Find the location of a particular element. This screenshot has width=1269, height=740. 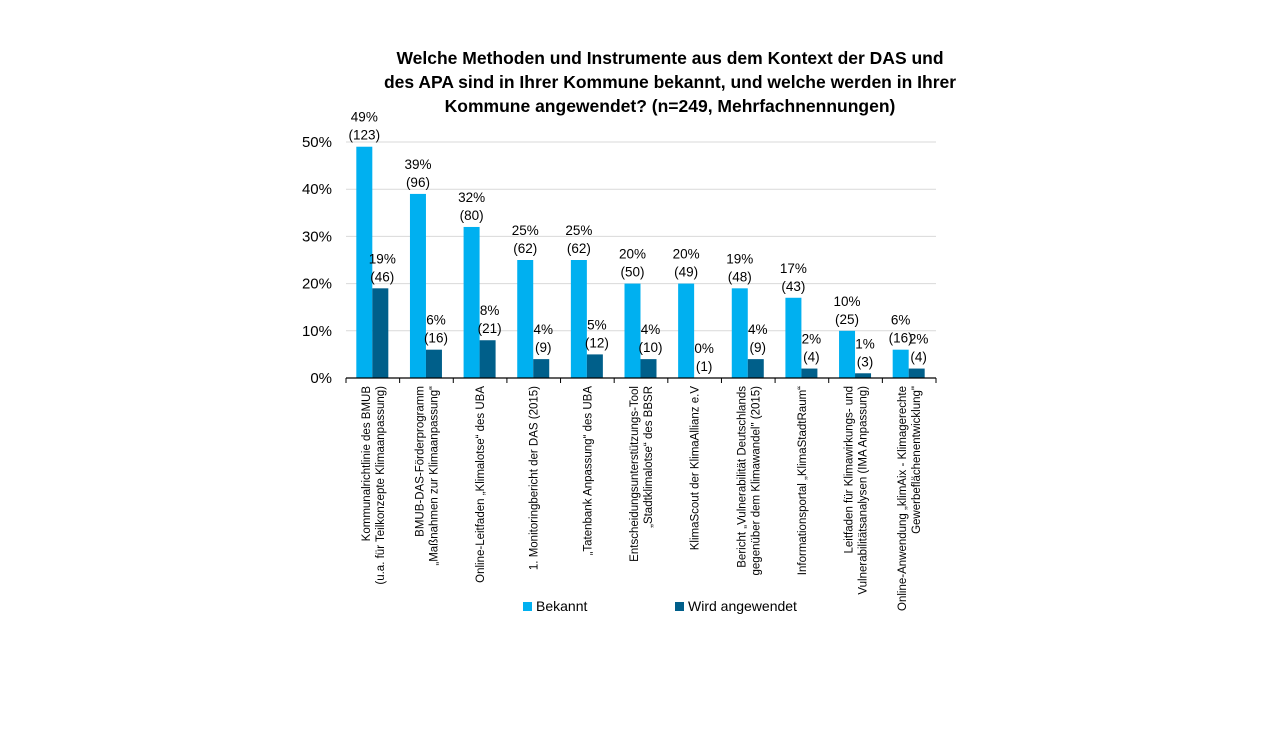

data-label-count: (96) is located at coordinates (418, 182).